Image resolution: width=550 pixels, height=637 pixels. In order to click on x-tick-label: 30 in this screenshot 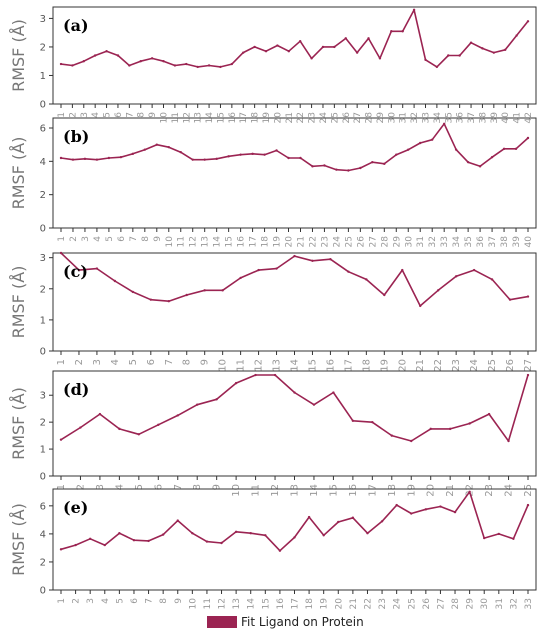, I will do `click(409, 242)`.